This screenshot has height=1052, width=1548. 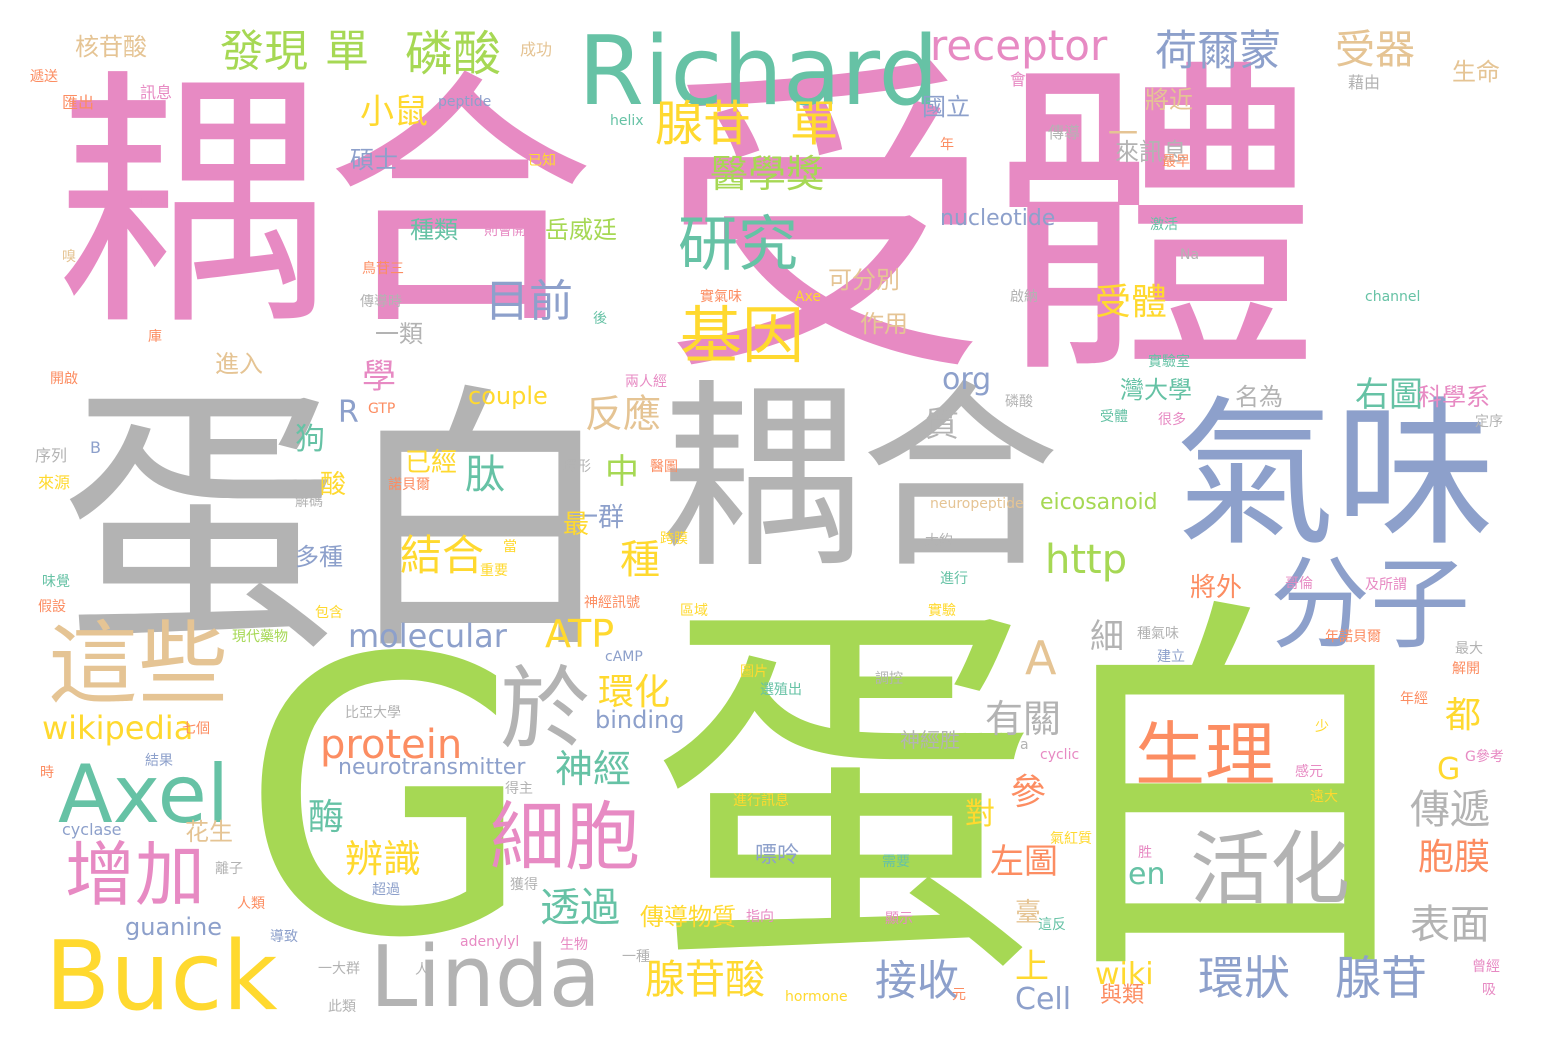 What do you see at coordinates (674, 539) in the screenshot?
I see `word-153: 跨膜` at bounding box center [674, 539].